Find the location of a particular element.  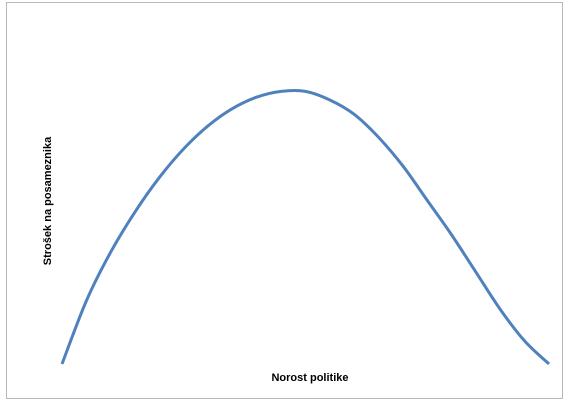

x-axis-title: Norost politike is located at coordinates (309, 378).